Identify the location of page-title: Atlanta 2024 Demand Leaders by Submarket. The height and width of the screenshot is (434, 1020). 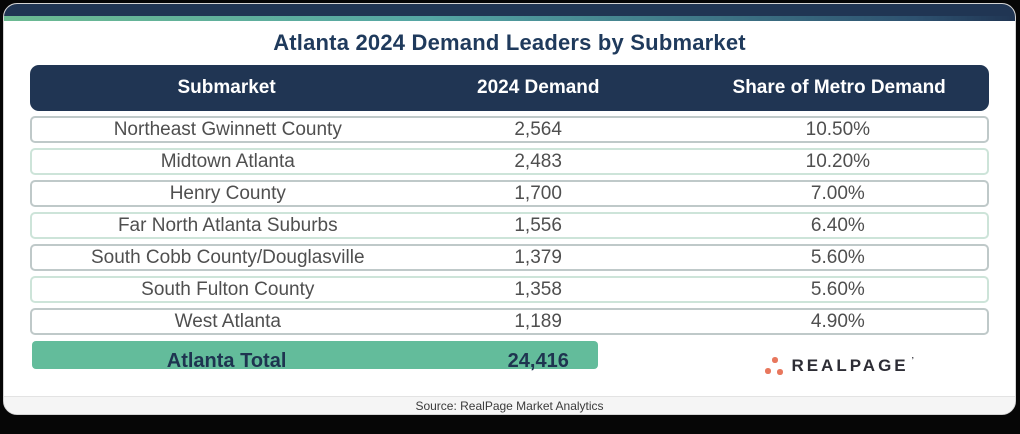
(509, 42).